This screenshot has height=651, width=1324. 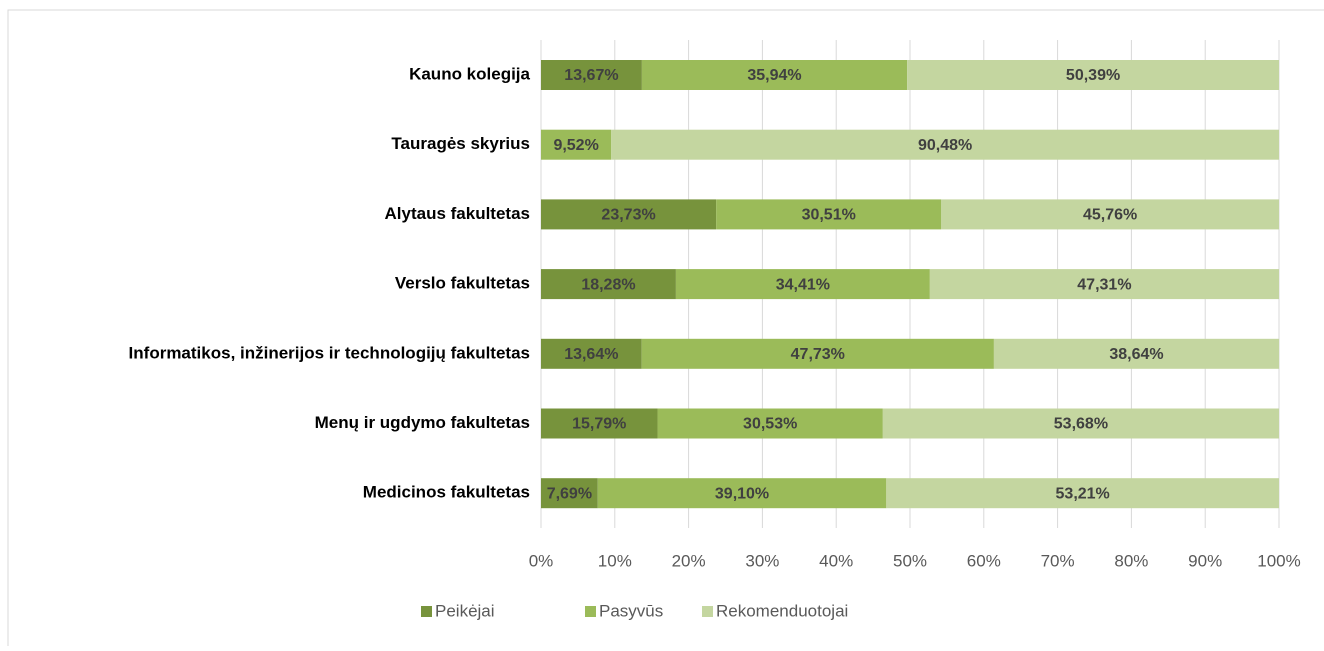 I want to click on x-tick-label: 60%, so click(x=984, y=560).